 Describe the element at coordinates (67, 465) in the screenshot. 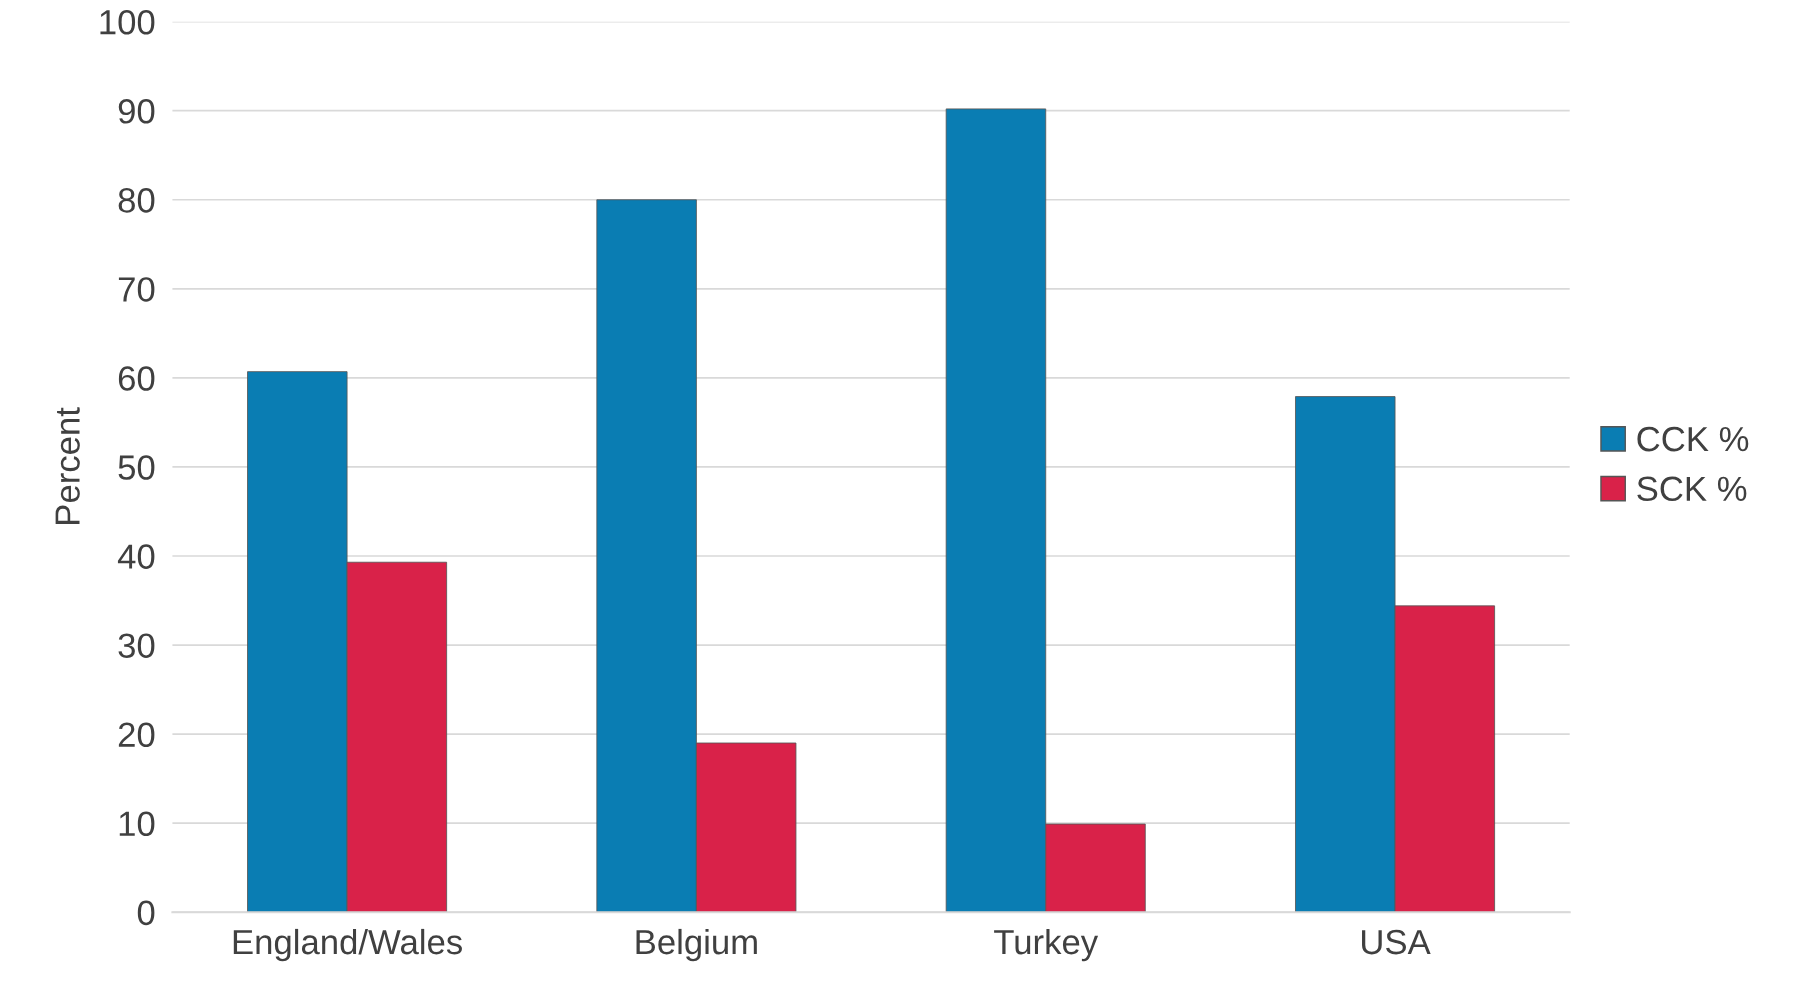

I see `y-axis-title: Percent` at that location.